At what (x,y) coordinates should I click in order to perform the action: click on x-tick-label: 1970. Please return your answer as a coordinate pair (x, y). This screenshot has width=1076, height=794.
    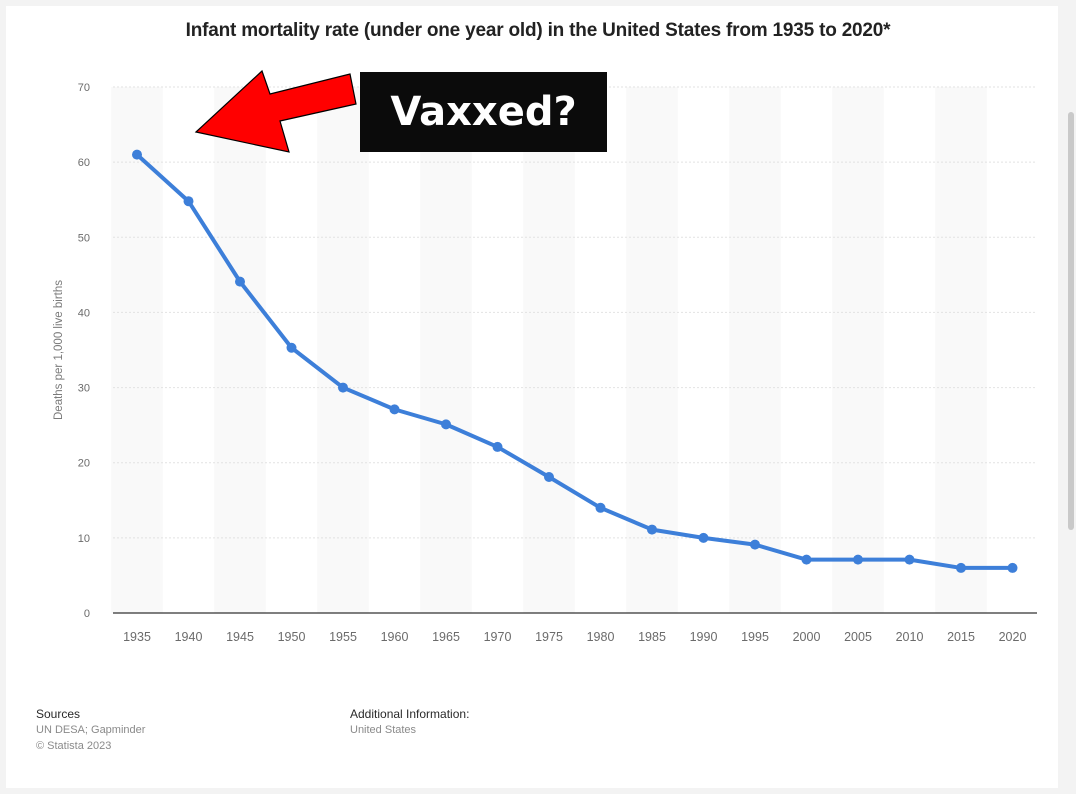
    Looking at the image, I should click on (498, 637).